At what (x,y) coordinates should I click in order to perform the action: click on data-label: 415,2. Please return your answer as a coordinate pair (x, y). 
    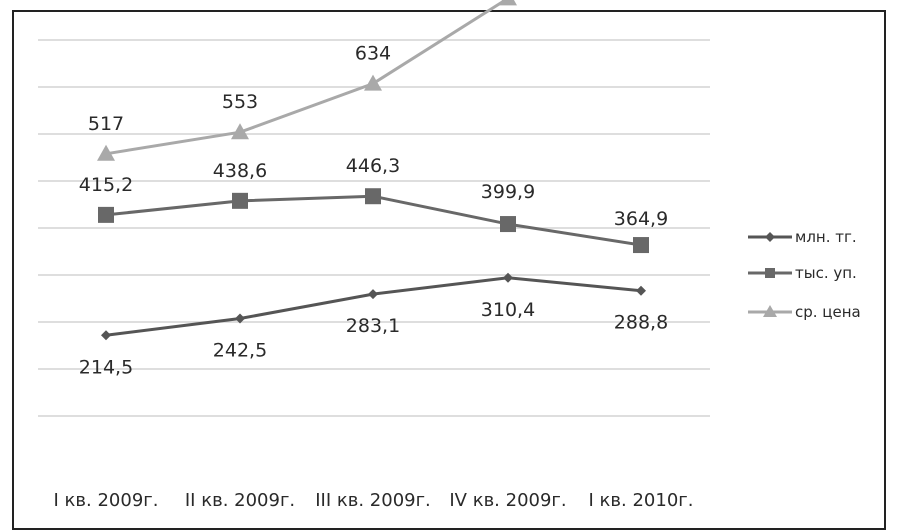
    Looking at the image, I should click on (106, 185).